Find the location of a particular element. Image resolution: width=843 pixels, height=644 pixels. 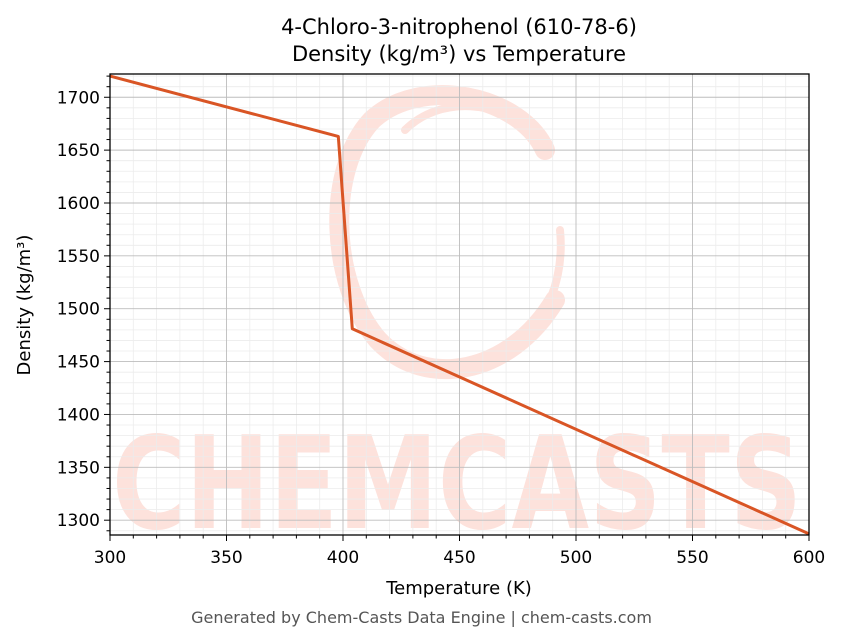

x-axis-label: Temperature (K) is located at coordinates (458, 588).